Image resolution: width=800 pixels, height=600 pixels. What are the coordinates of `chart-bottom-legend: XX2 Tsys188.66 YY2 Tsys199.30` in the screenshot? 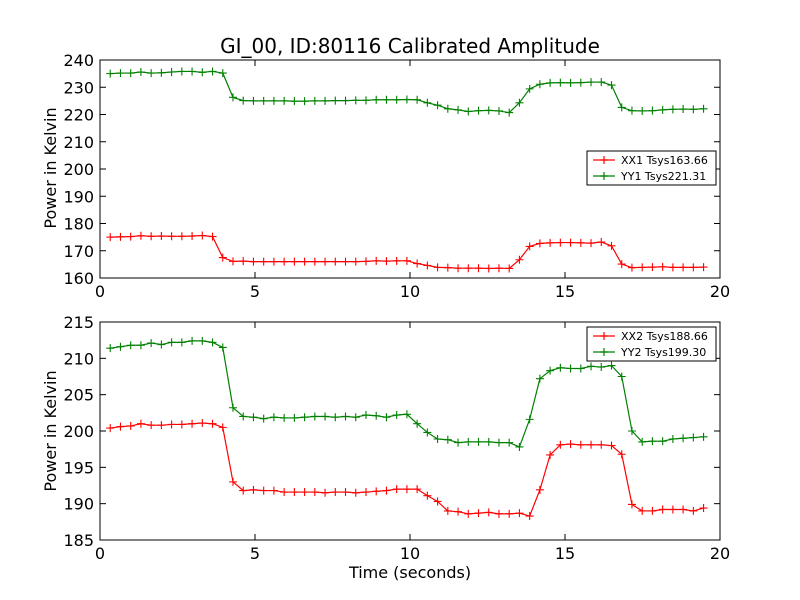 It's located at (651, 344).